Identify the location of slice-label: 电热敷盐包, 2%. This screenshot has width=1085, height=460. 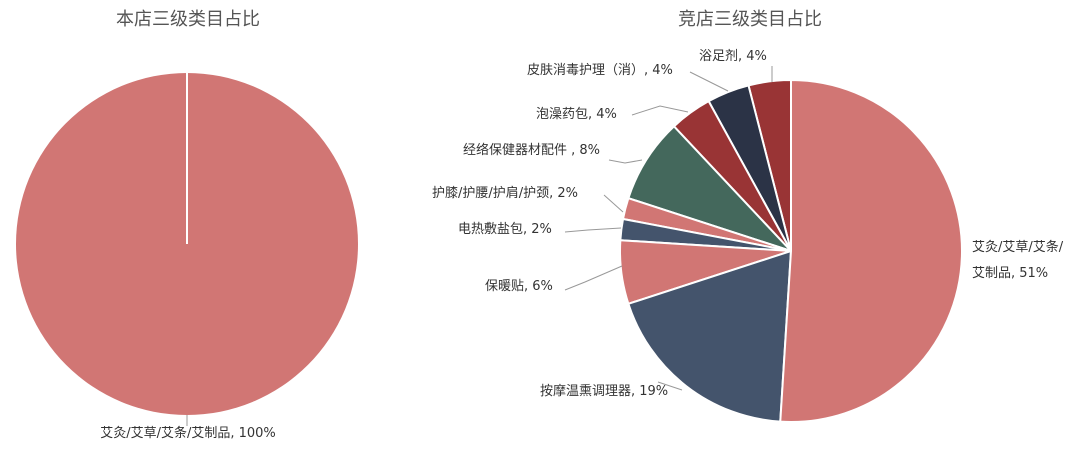
(505, 229).